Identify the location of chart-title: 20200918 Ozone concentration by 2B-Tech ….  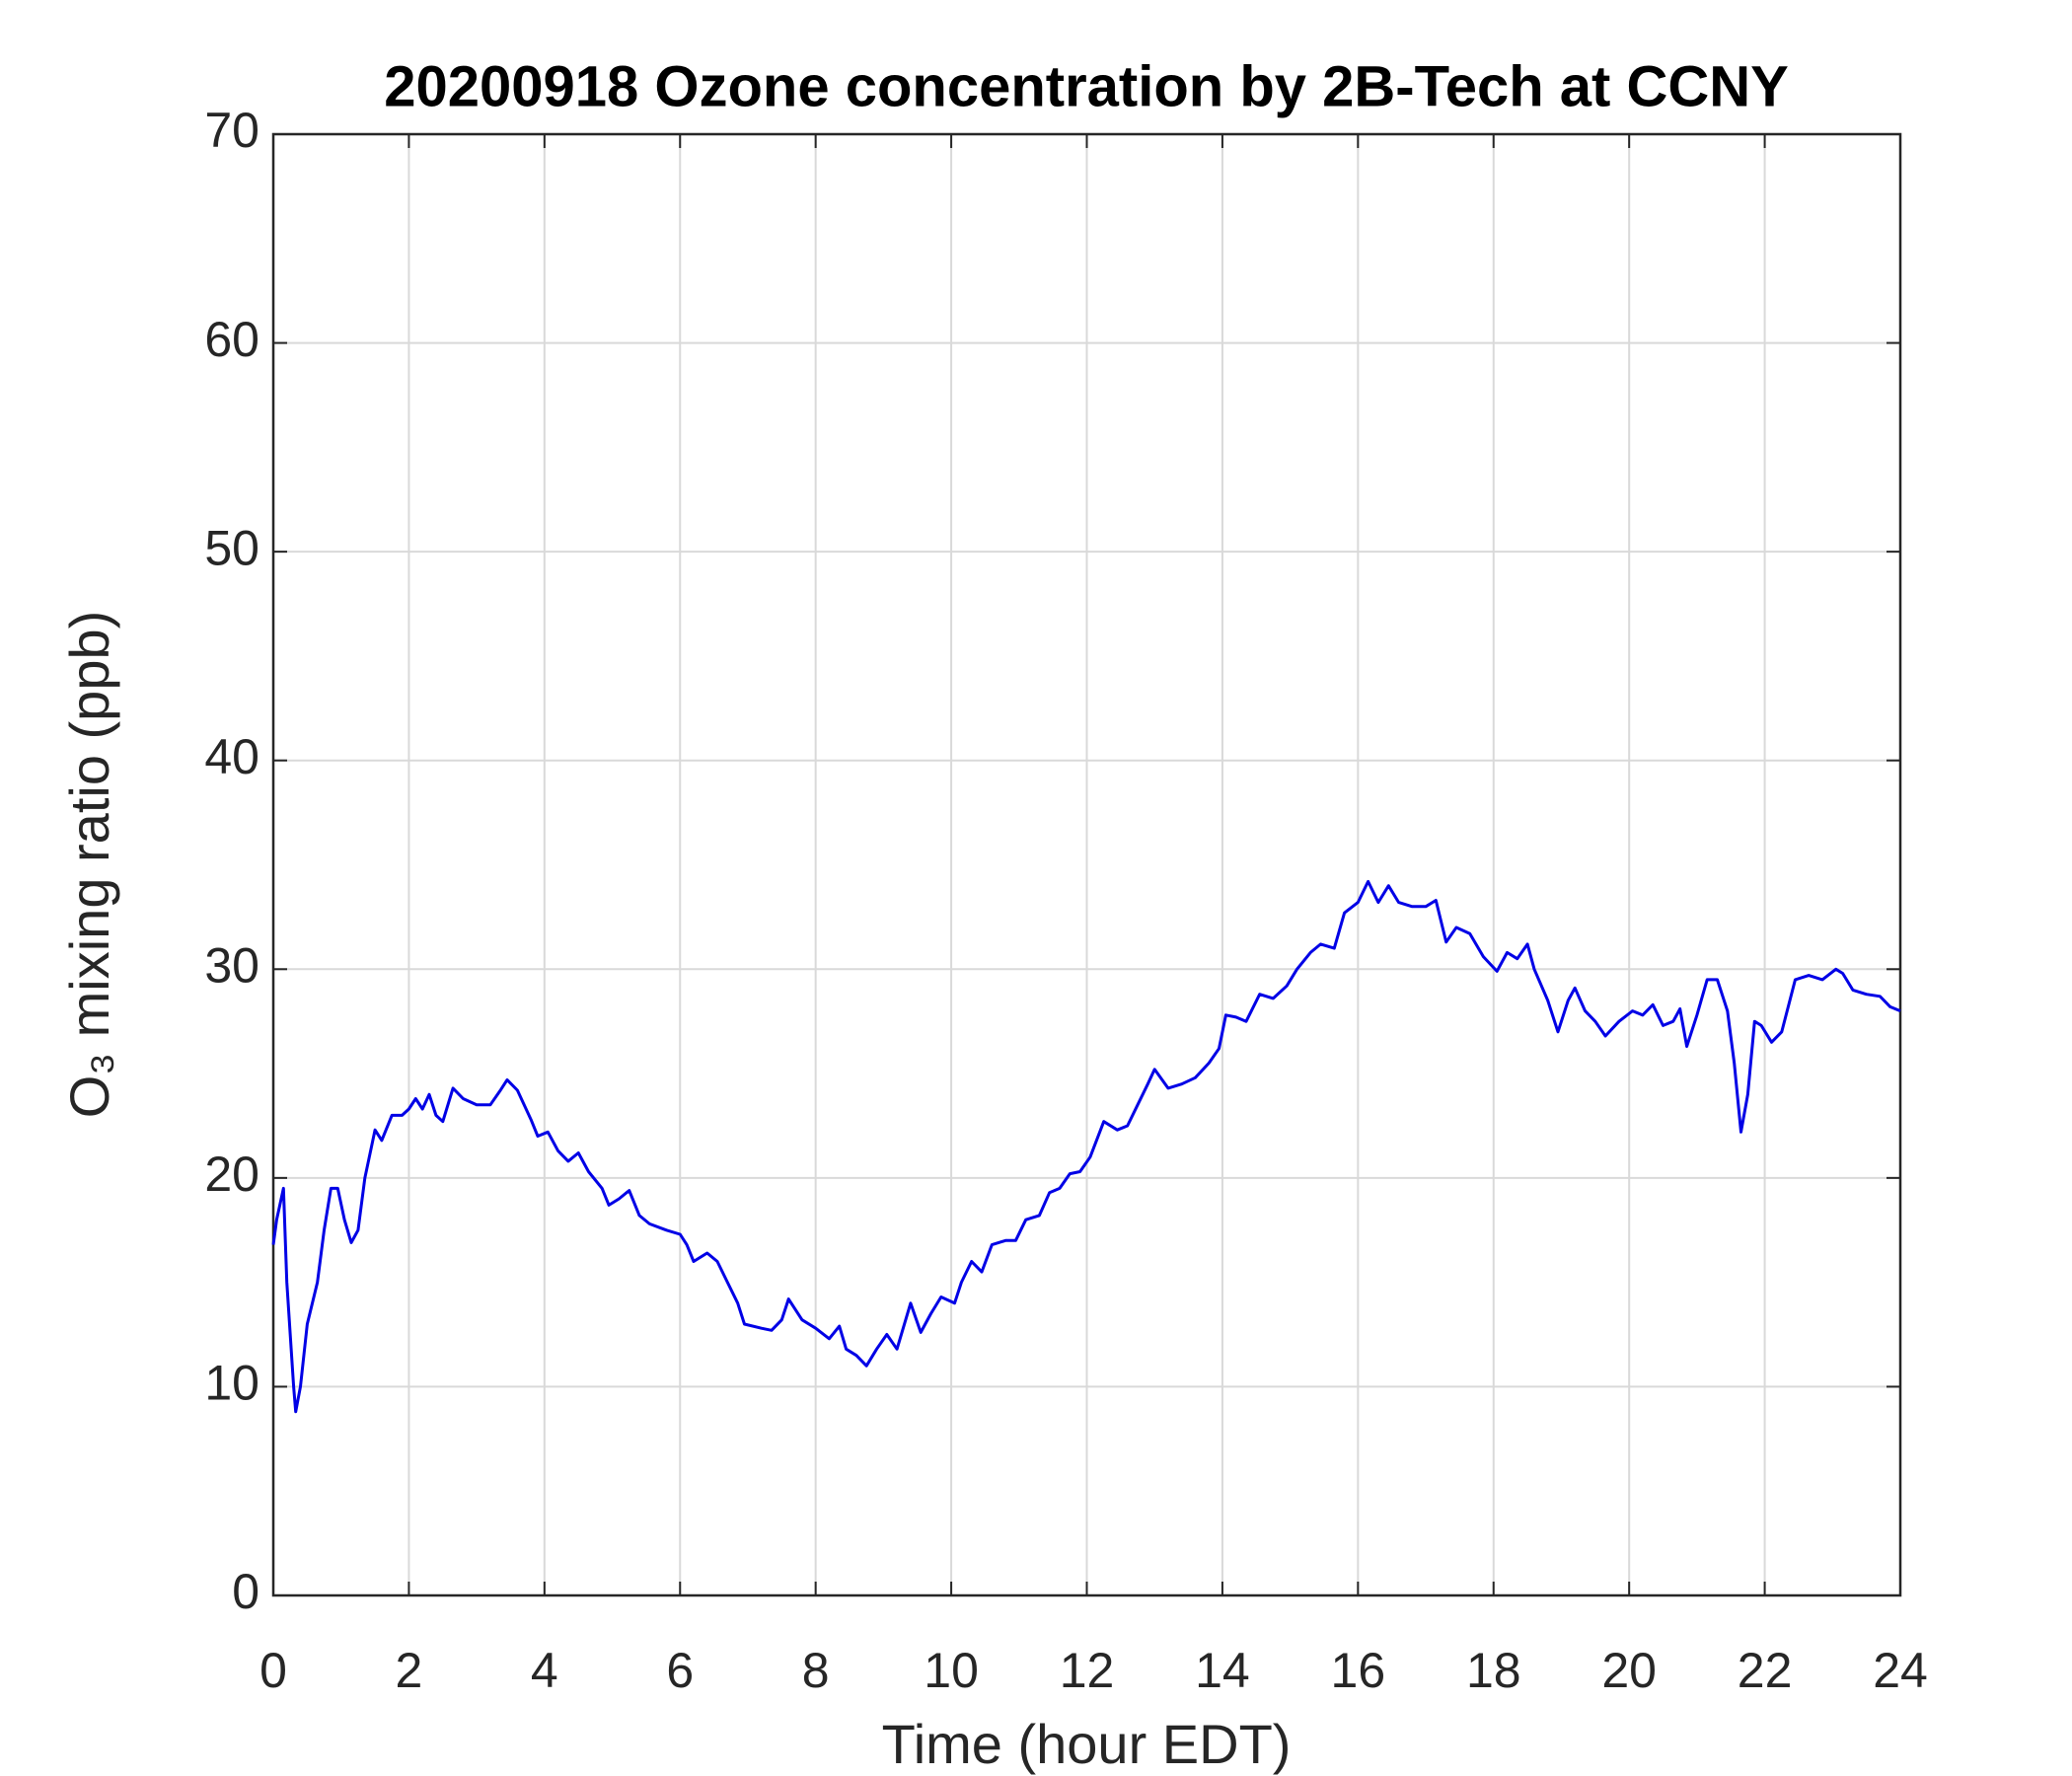
(1086, 86).